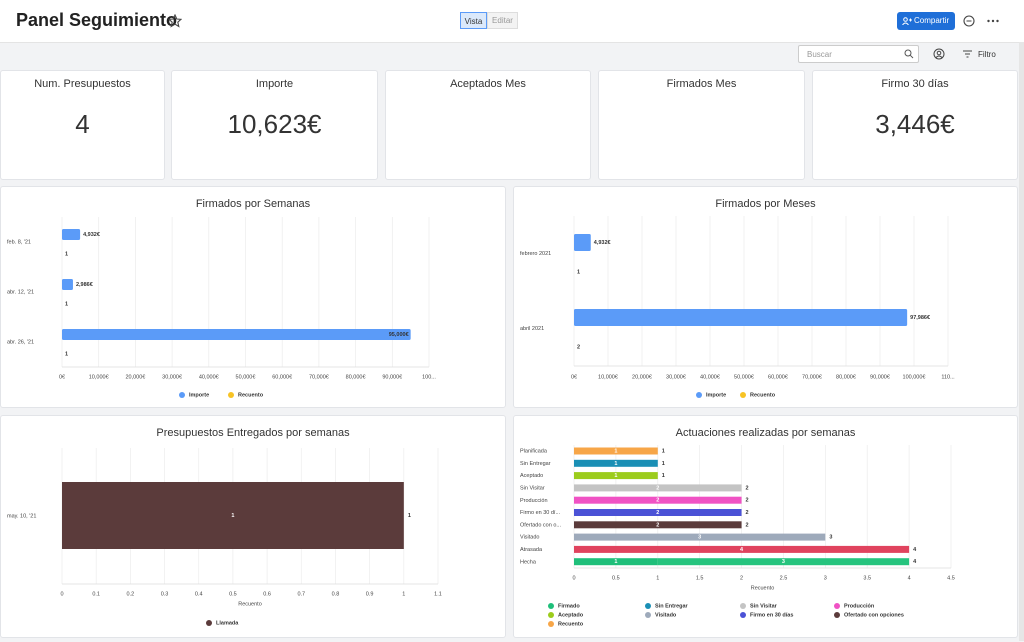 This screenshot has height=642, width=1024. What do you see at coordinates (744, 377) in the screenshot?
I see `x-tick-label: 50,000€` at bounding box center [744, 377].